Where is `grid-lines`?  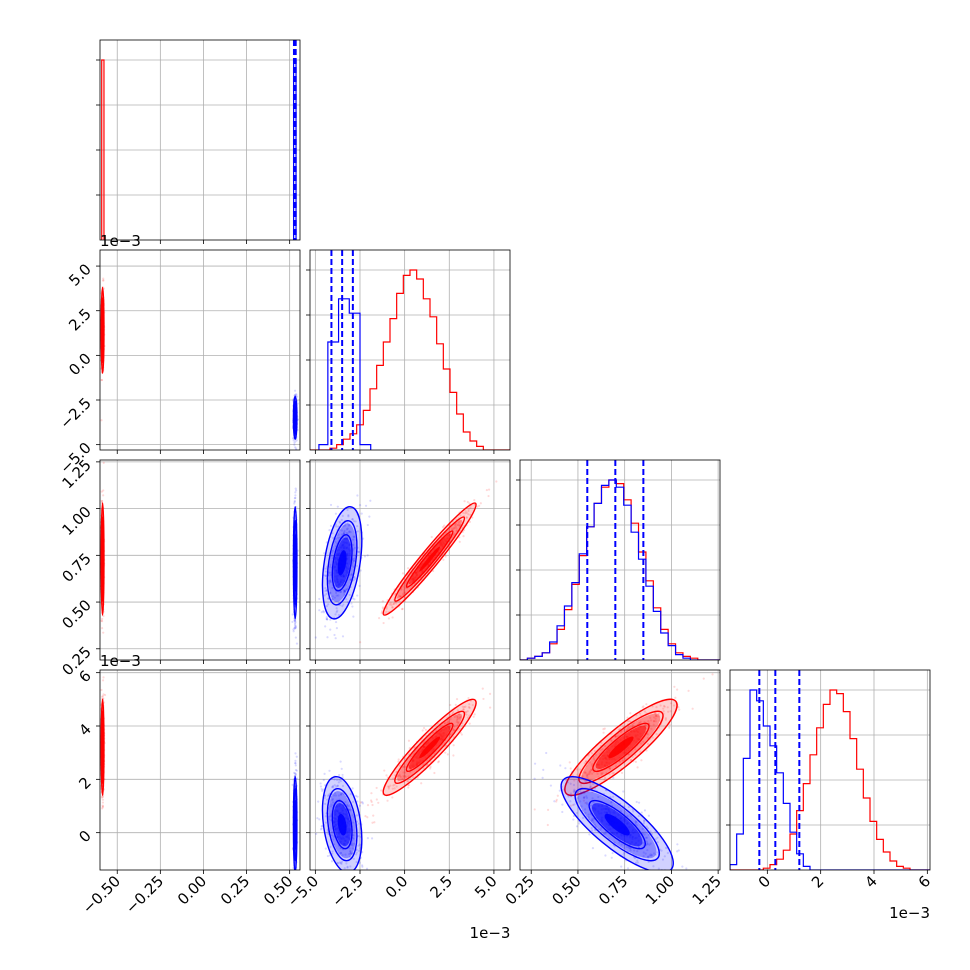 grid-lines is located at coordinates (200, 770).